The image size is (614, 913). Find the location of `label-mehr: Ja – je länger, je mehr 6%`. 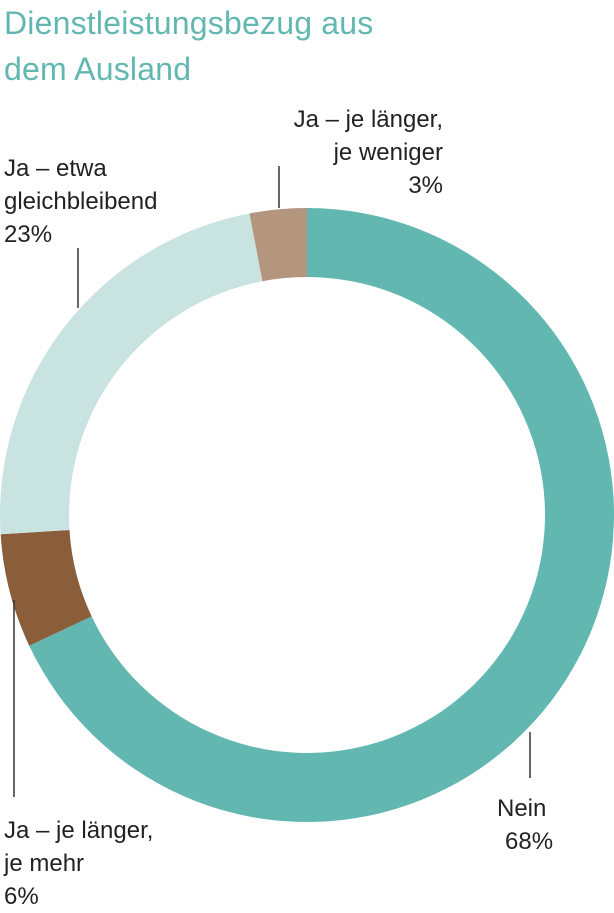

label-mehr: Ja – je länger, je mehr 6% is located at coordinates (114, 863).